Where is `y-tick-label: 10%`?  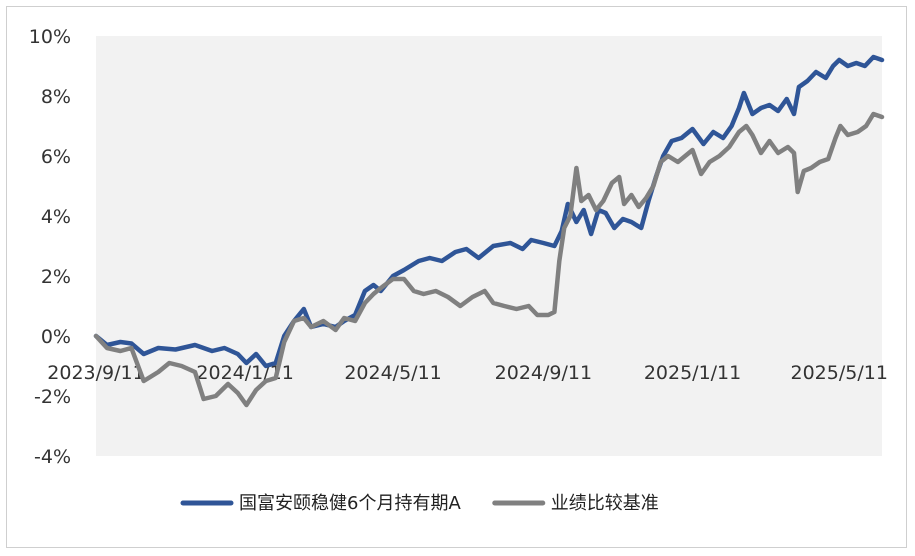 y-tick-label: 10% is located at coordinates (50, 37).